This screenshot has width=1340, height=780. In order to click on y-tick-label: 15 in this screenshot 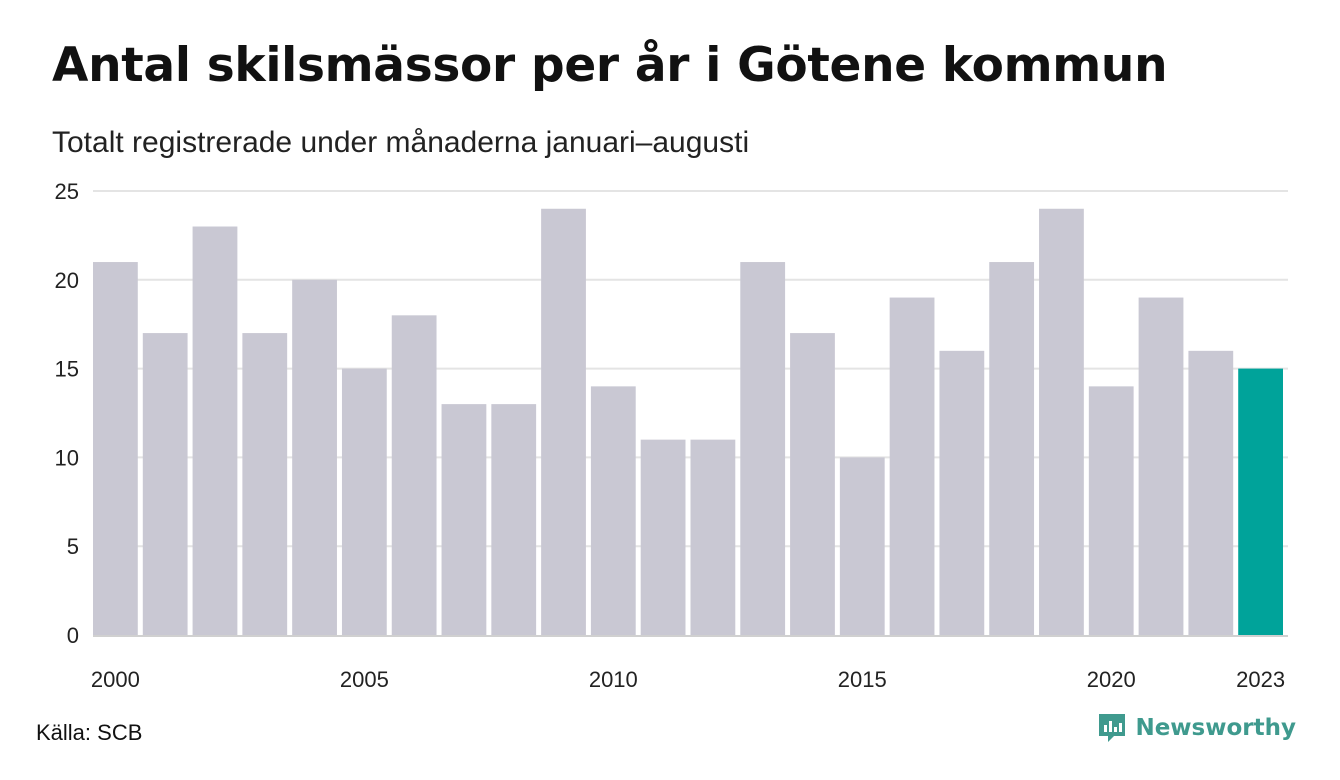, I will do `click(67, 369)`.